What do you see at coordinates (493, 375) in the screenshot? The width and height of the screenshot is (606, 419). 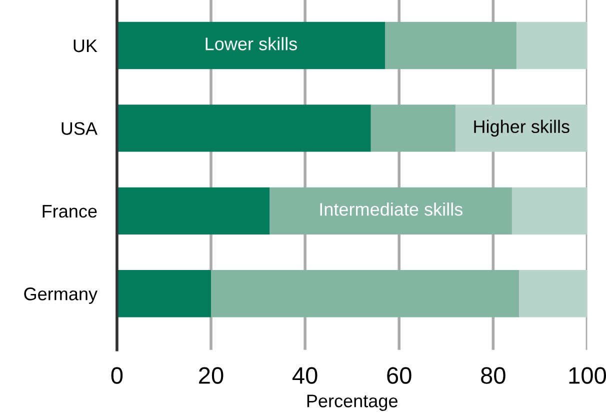 I see `x-tick-label: 80` at bounding box center [493, 375].